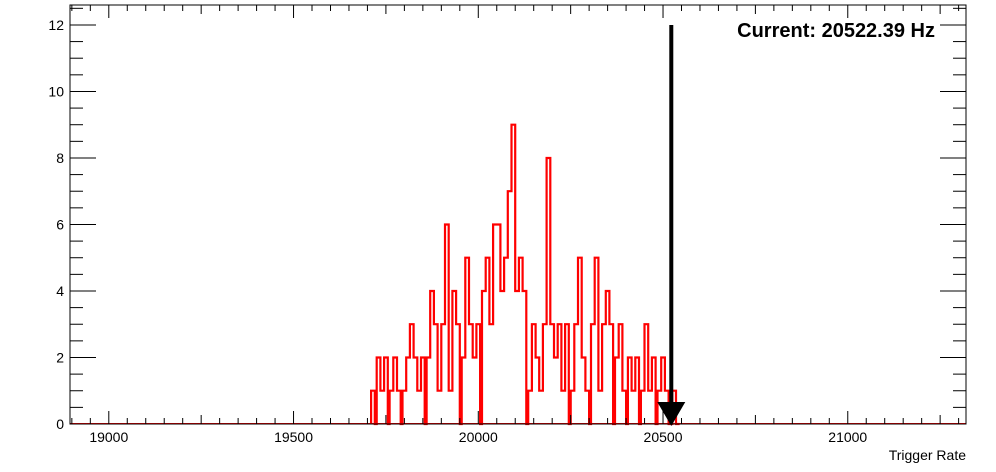  I want to click on y-tick-label: 12, so click(56, 25).